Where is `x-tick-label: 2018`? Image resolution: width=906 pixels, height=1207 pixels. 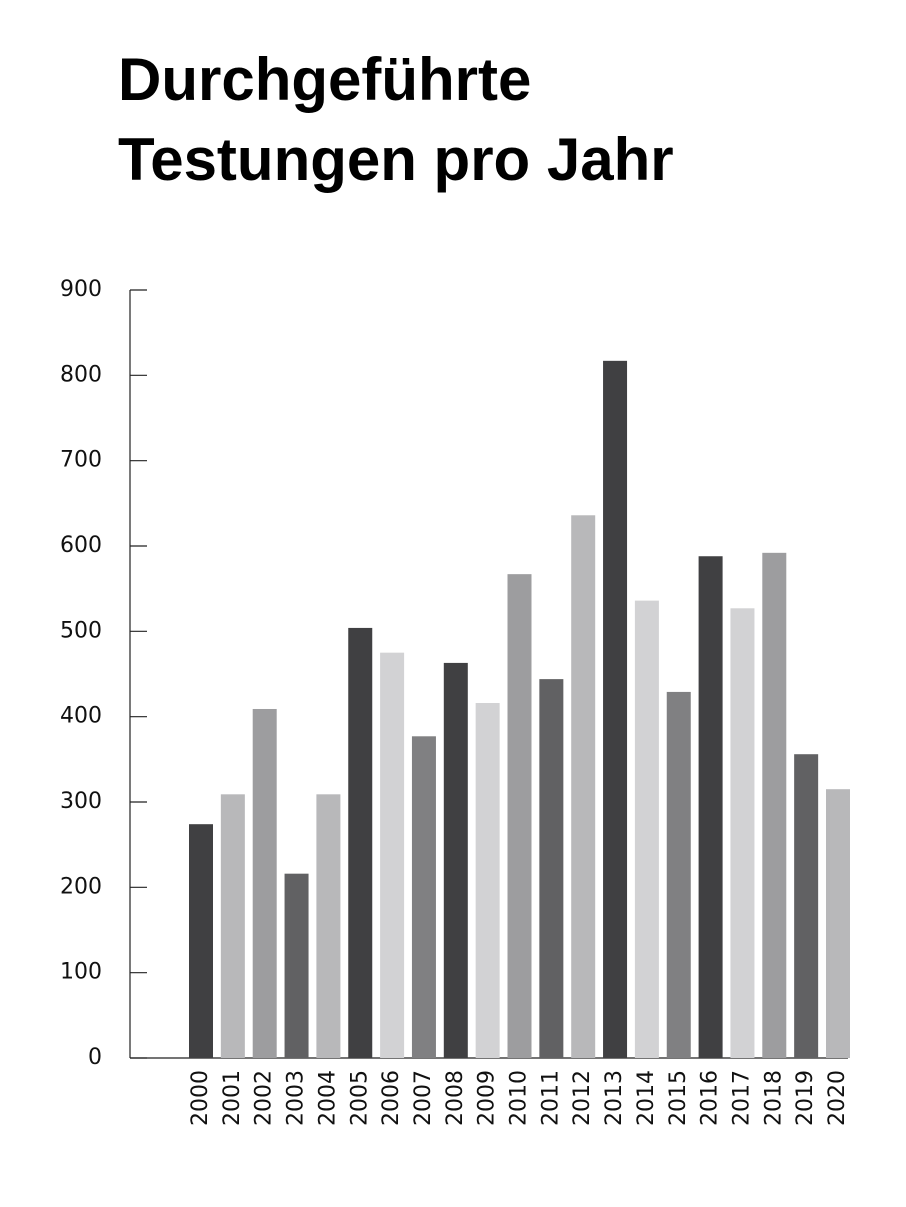
x-tick-label: 2018 is located at coordinates (773, 1098).